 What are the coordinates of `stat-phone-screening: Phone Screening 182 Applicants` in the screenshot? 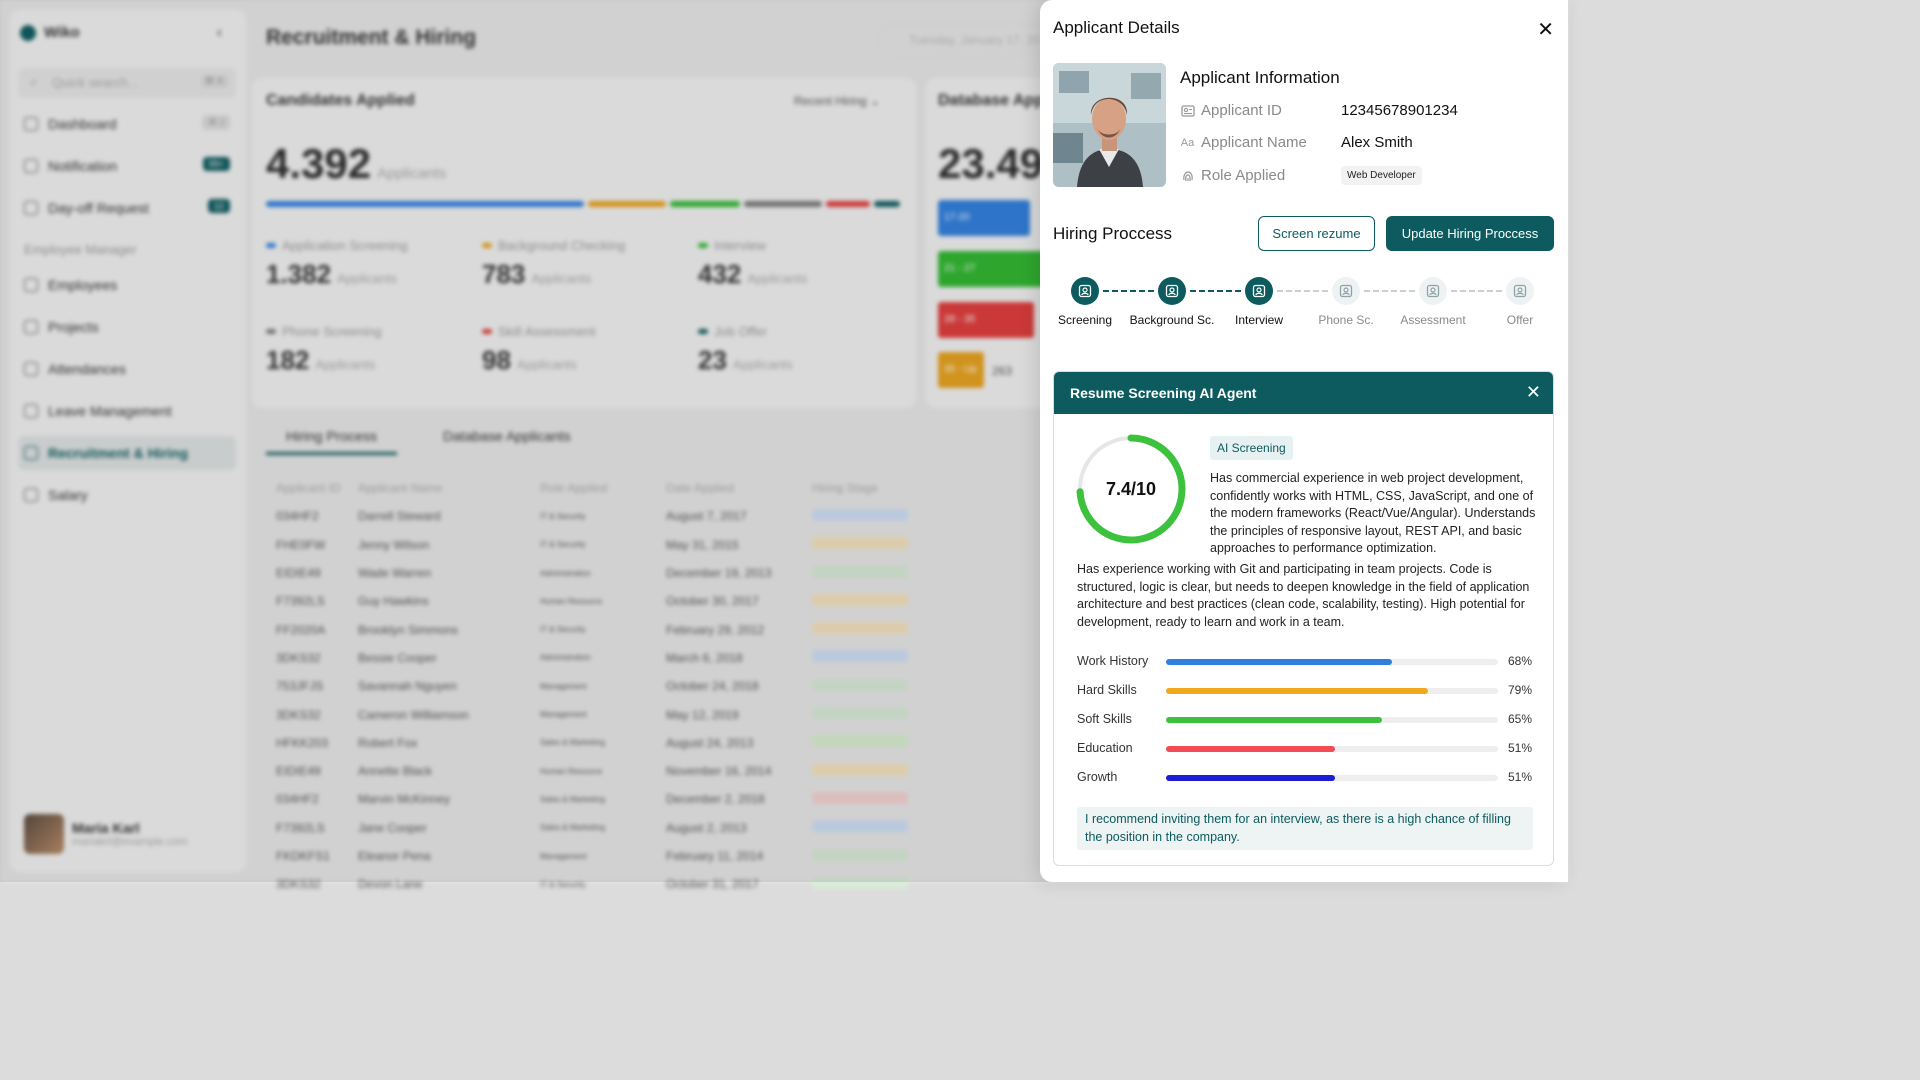 It's located at (366, 350).